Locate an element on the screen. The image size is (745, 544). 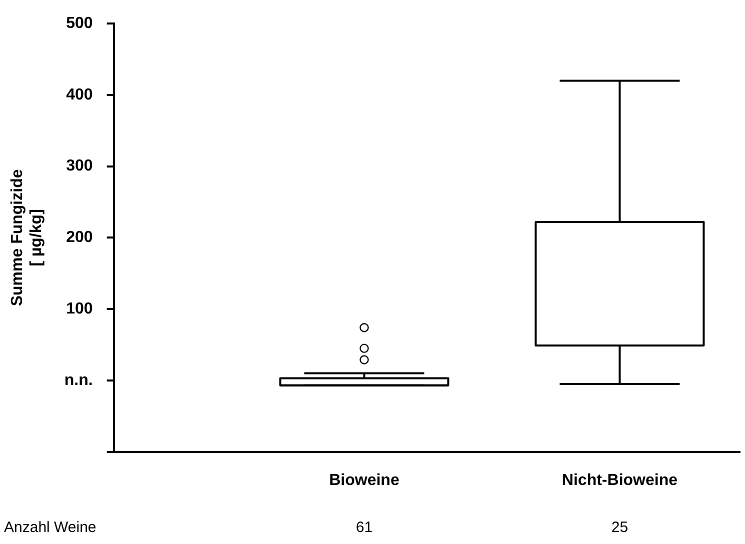
text: 61 is located at coordinates (364, 527).